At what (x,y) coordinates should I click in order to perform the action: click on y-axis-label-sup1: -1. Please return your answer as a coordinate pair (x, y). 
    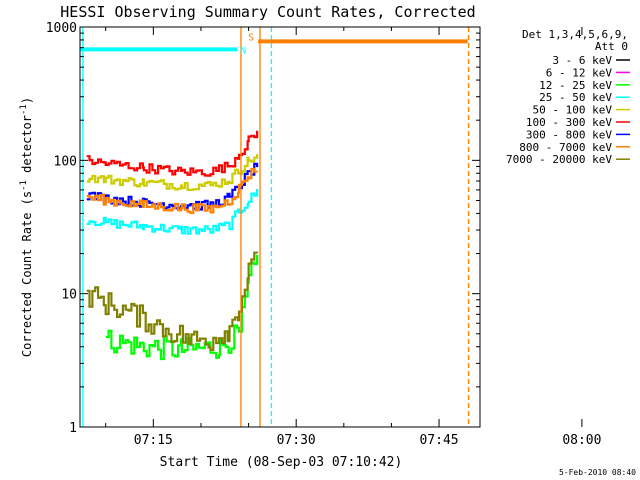
    Looking at the image, I should click on (24, 185).